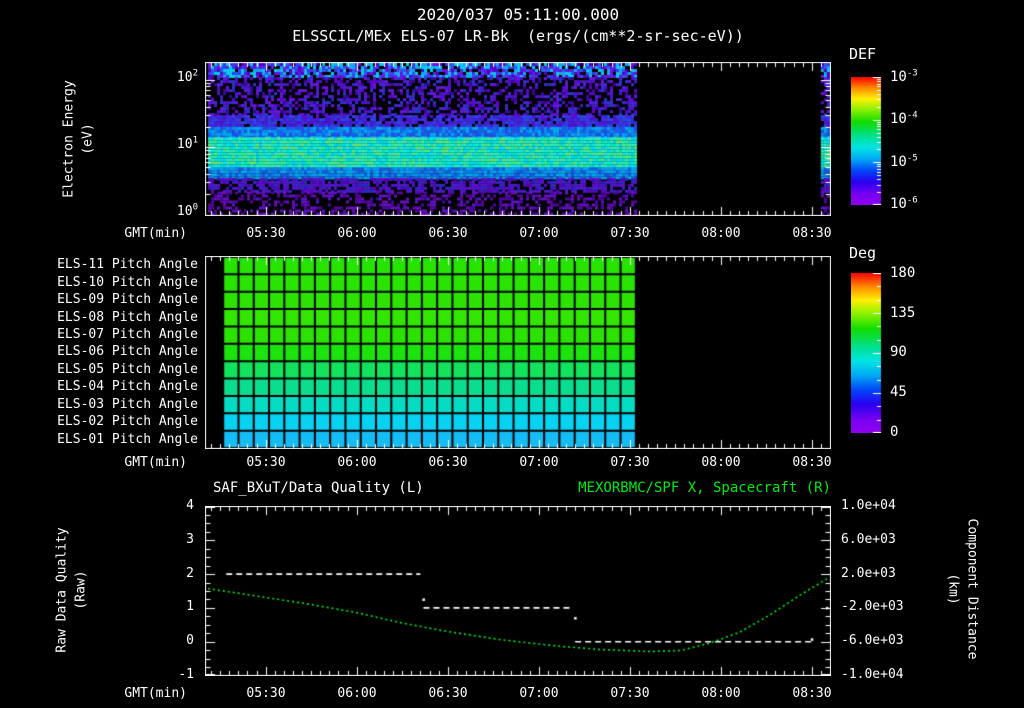  I want to click on deg-colorbar, so click(866, 353).